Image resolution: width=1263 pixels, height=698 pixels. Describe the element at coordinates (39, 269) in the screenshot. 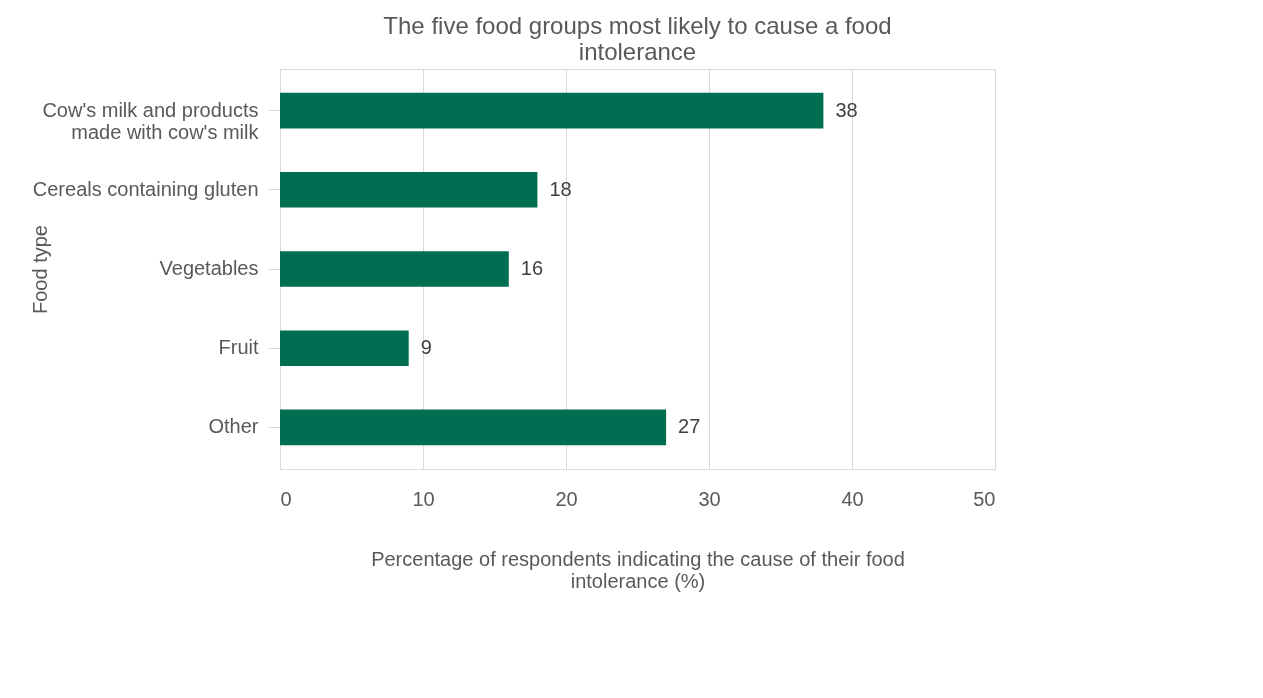

I see `y-axis-title: Food type` at that location.